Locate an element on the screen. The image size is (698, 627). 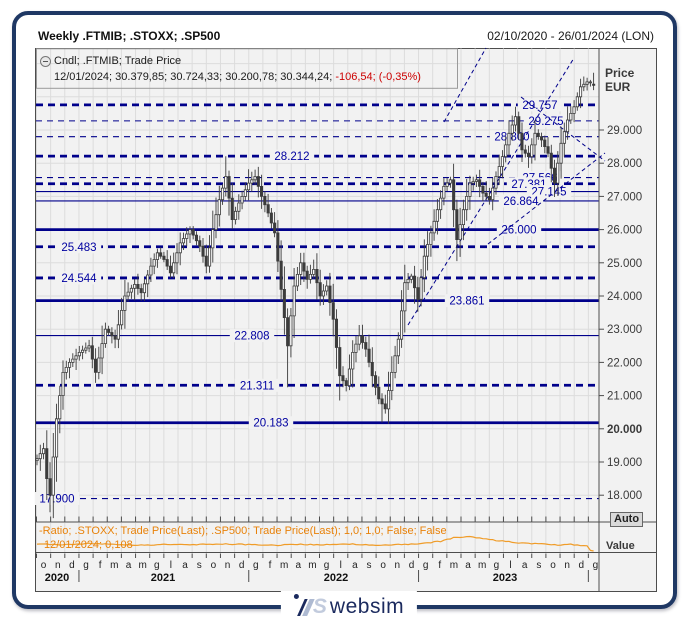
auto-scale-button: Auto is located at coordinates (627, 519).